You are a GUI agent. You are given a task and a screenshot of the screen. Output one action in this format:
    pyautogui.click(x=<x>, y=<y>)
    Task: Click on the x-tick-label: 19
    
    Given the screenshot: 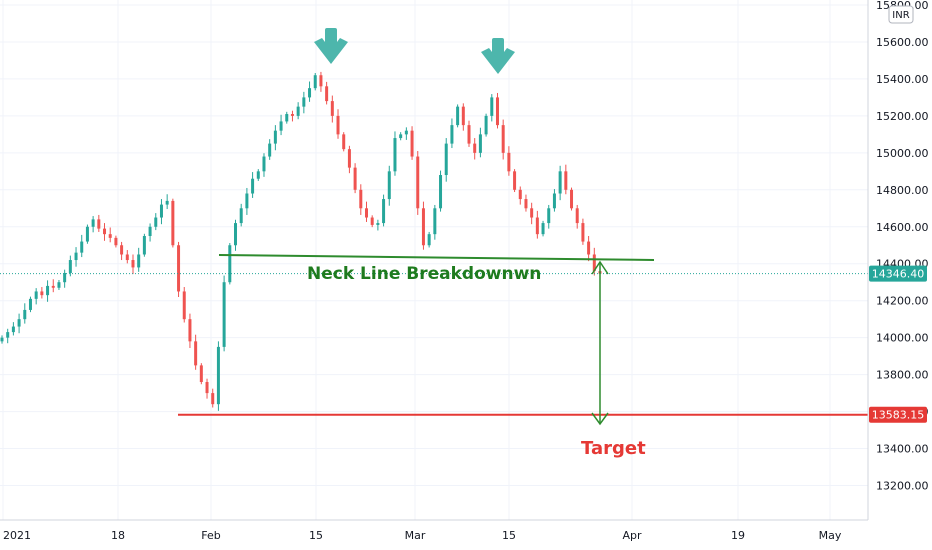 What is the action you would take?
    pyautogui.click(x=738, y=535)
    